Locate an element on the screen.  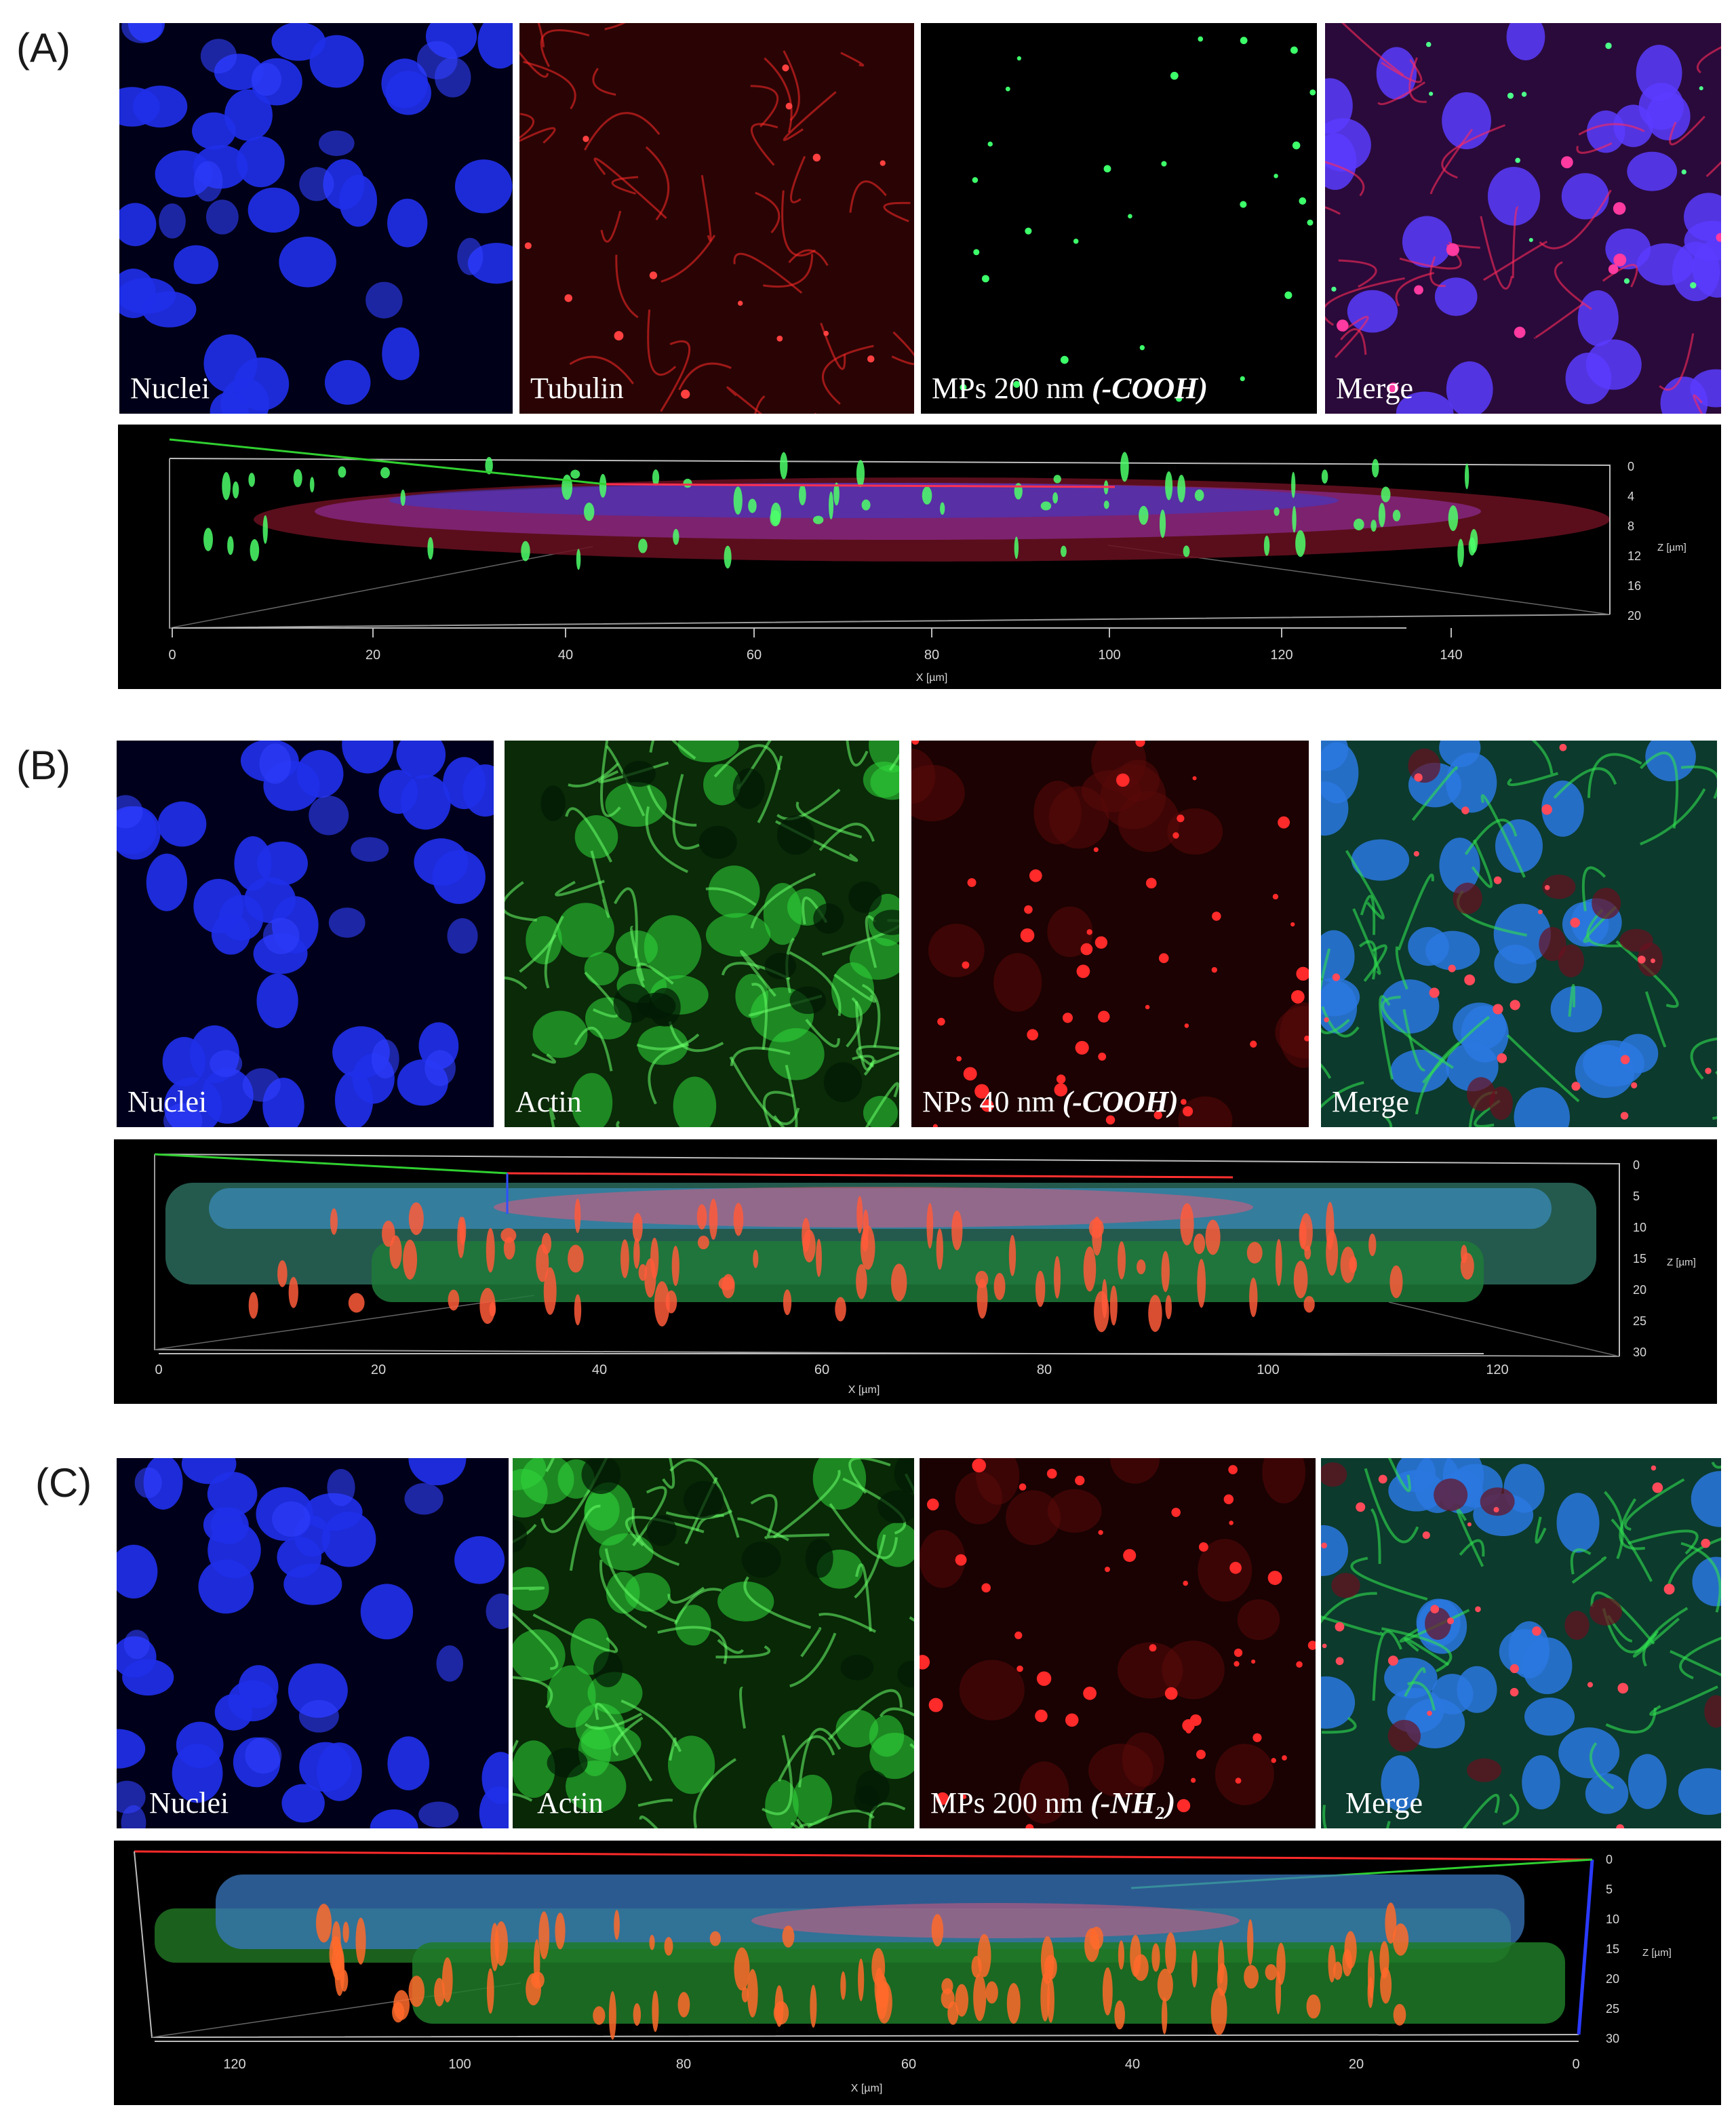
panel-c-merge-caption: Merge is located at coordinates (1384, 1803).